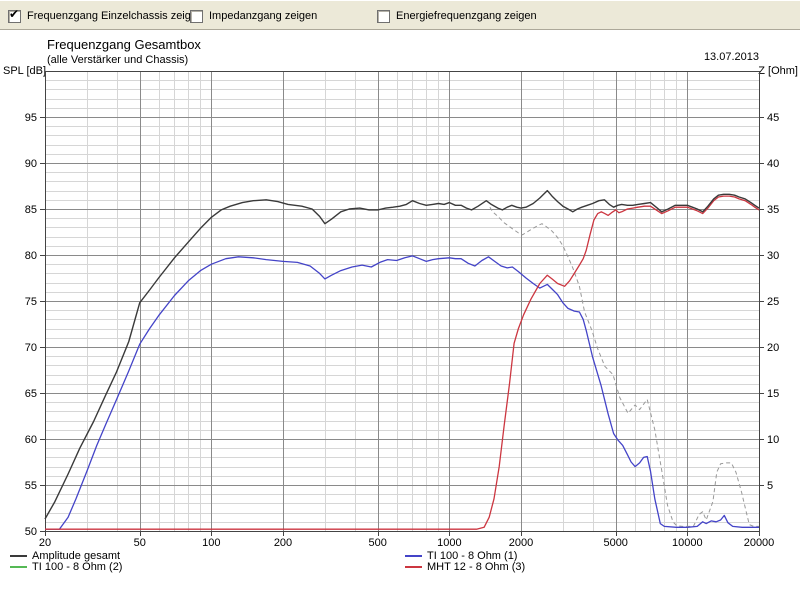 The height and width of the screenshot is (589, 800). Describe the element at coordinates (615, 543) in the screenshot. I see `svg-text: 5000` at that location.